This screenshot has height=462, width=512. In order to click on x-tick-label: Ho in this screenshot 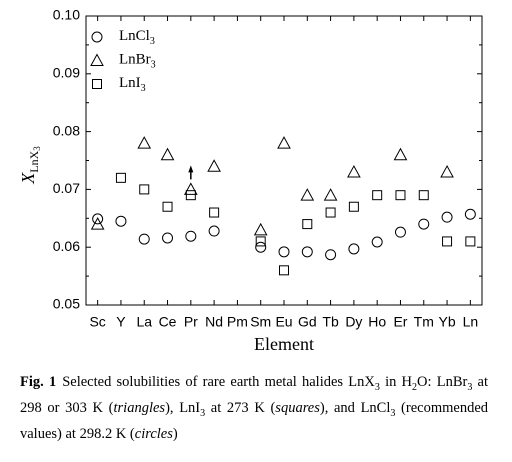, I will do `click(377, 322)`.